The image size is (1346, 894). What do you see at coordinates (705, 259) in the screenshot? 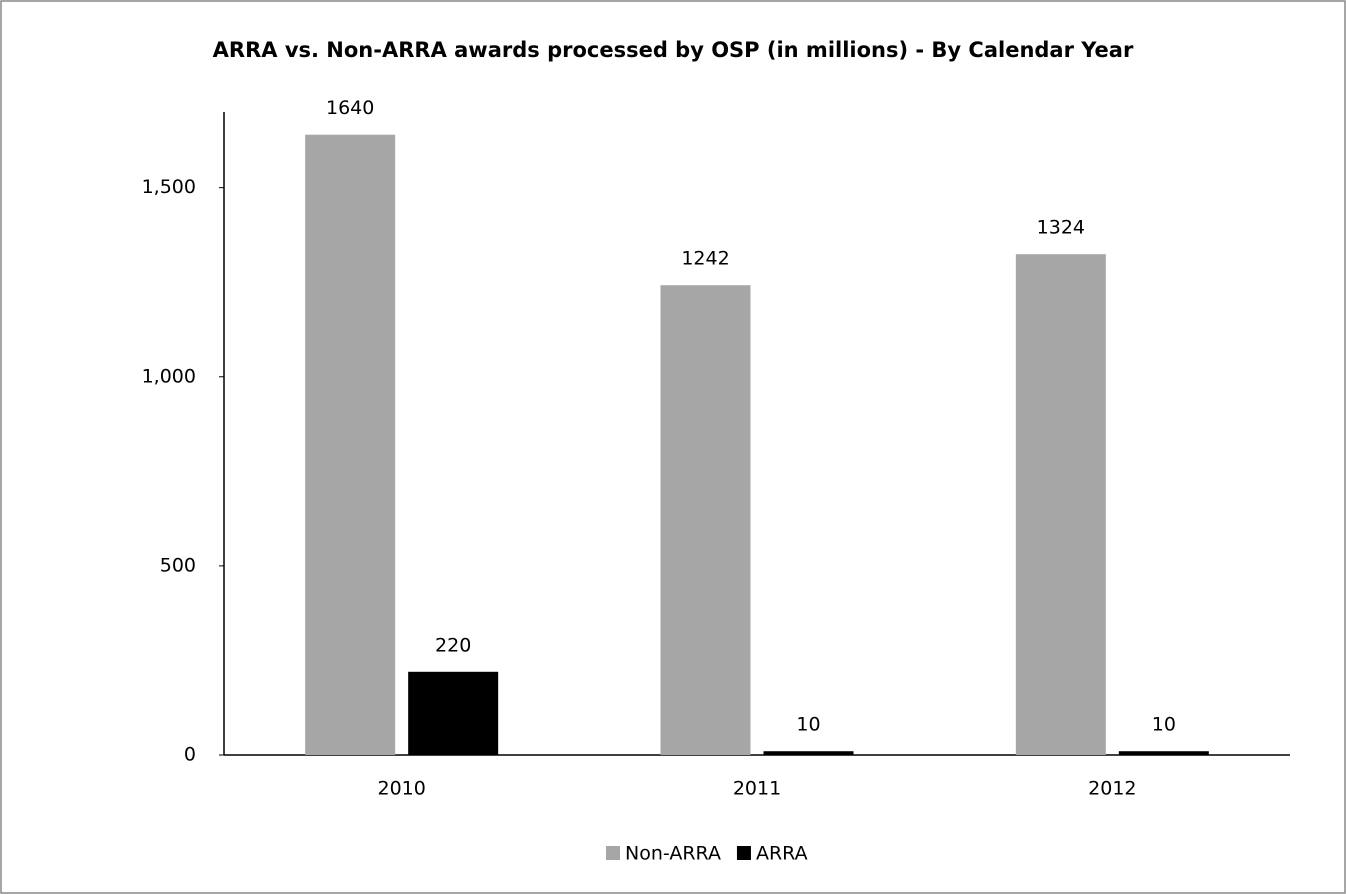
I see `value-label: 1242` at bounding box center [705, 259].